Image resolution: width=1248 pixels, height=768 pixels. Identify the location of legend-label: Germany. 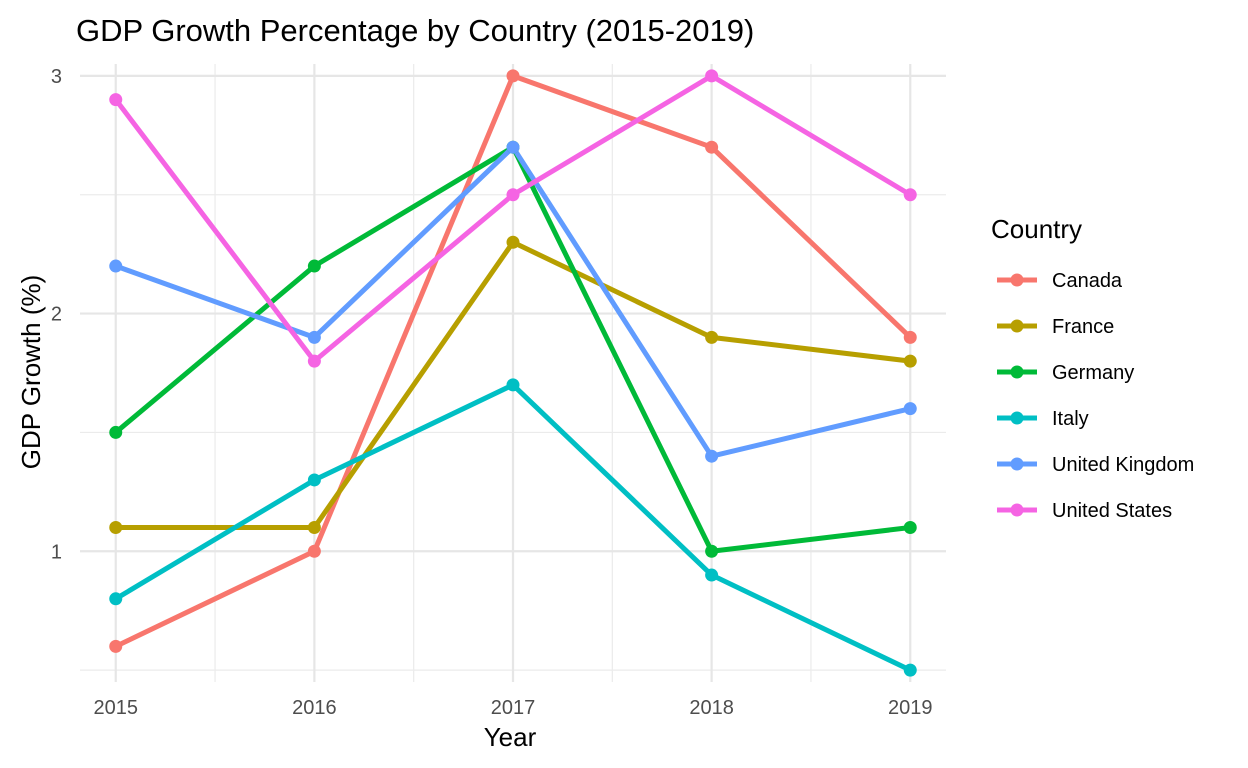
(1093, 373).